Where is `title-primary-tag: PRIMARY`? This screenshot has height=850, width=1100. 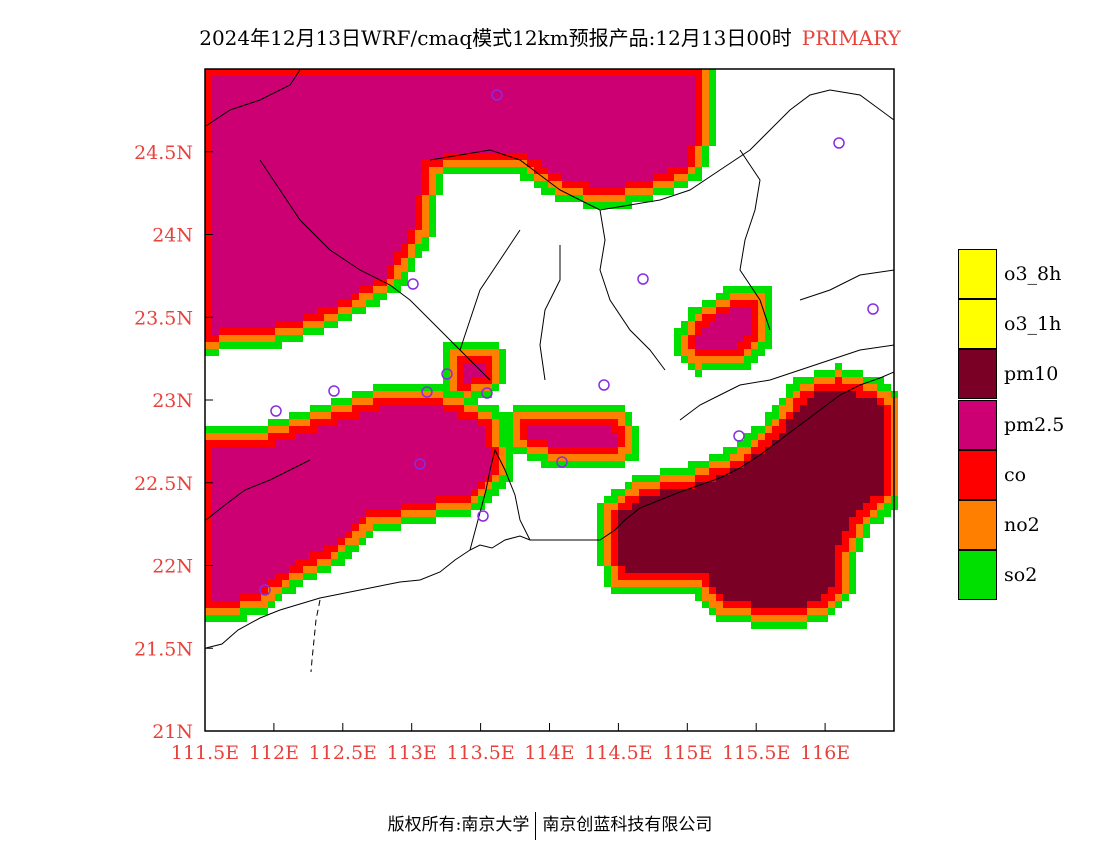 title-primary-tag: PRIMARY is located at coordinates (851, 38).